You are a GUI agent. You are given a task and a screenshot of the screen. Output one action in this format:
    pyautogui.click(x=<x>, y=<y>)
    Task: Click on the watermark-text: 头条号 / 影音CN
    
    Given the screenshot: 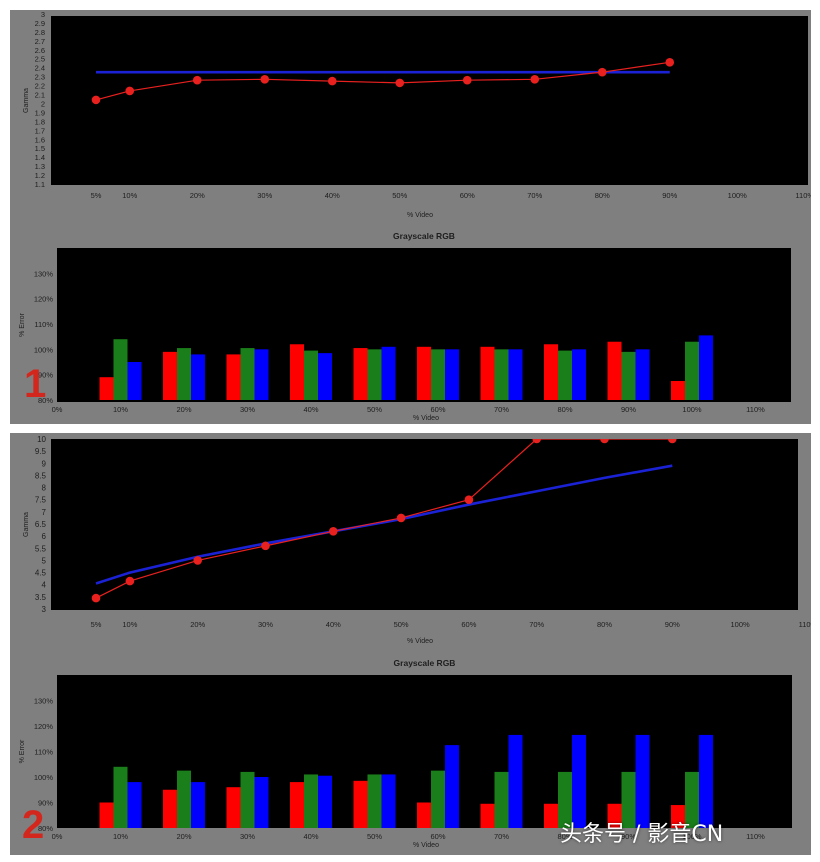 What is the action you would take?
    pyautogui.click(x=642, y=834)
    